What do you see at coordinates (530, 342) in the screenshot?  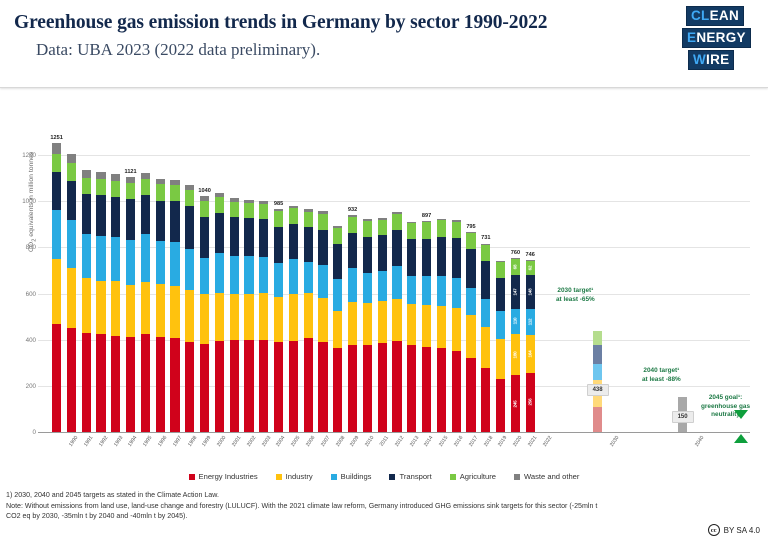 I see `bar-2022: 256 164 112 148 62 746` at bounding box center [530, 342].